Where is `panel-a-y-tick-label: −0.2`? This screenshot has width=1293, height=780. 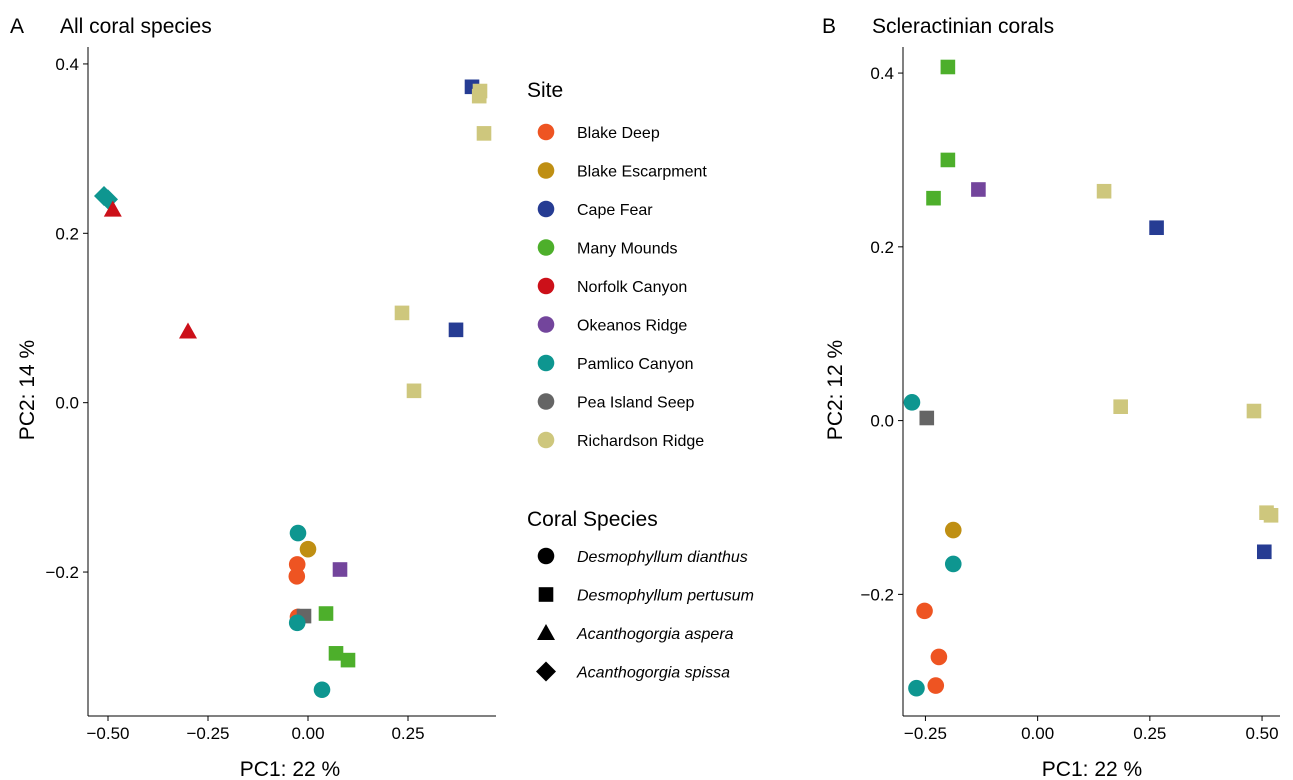 panel-a-y-tick-label: −0.2 is located at coordinates (62, 572).